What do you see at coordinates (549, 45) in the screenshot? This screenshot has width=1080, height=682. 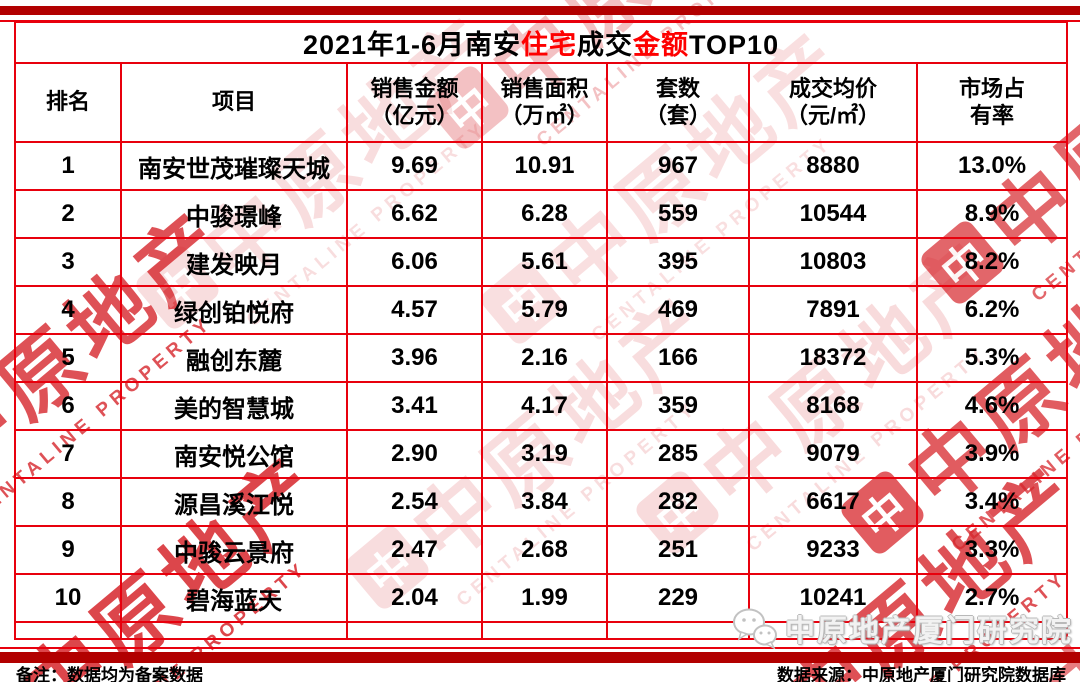 I see `title-segment: 住宅` at bounding box center [549, 45].